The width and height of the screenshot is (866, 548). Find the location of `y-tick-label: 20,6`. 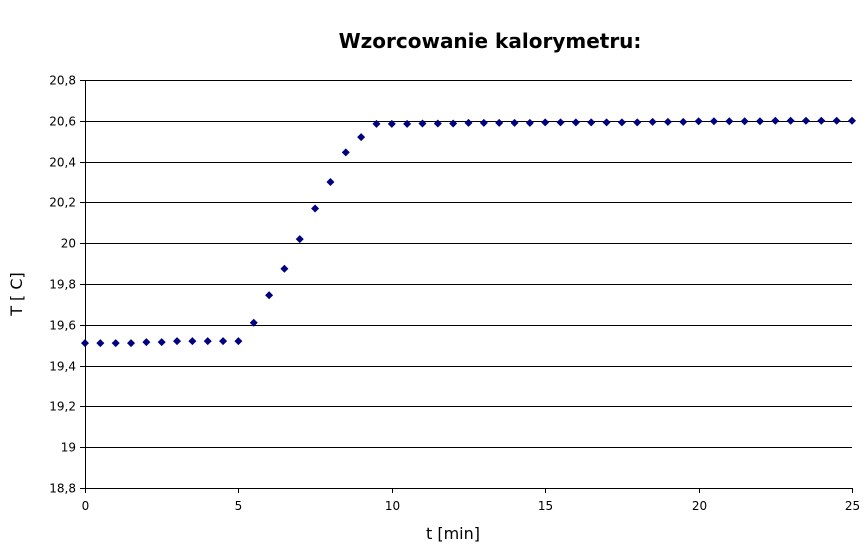

y-tick-label: 20,6 is located at coordinates (62, 122).